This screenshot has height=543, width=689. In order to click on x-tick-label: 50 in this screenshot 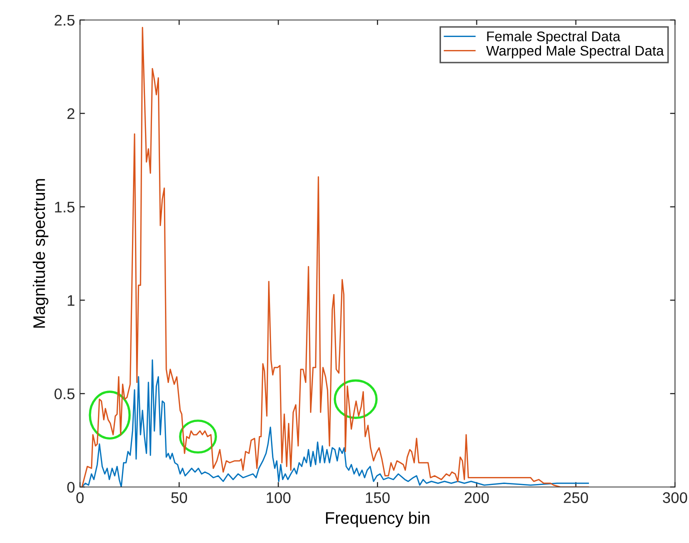, I will do `click(179, 498)`.